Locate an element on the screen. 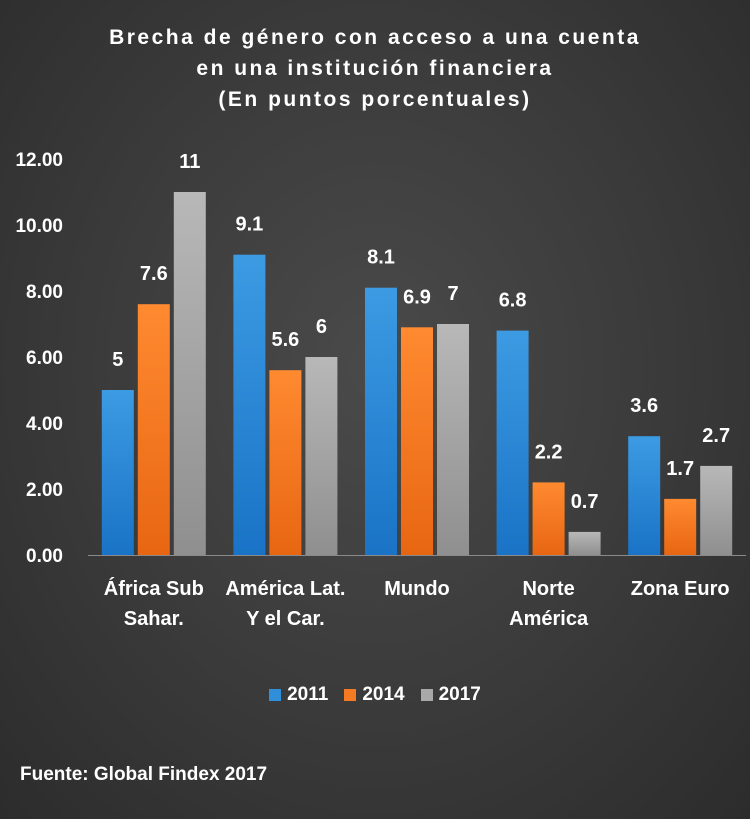  legend-swatch-2017 is located at coordinates (426, 695).